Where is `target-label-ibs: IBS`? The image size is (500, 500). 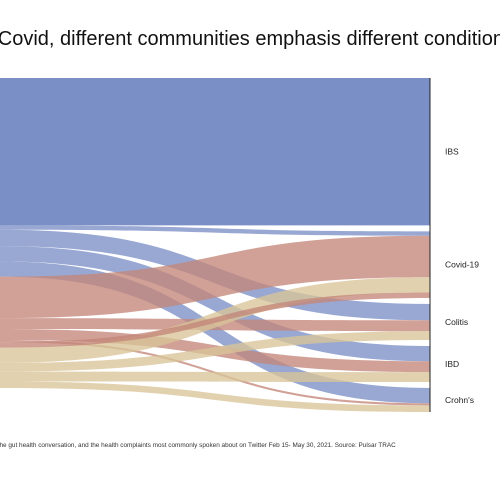
target-label-ibs: IBS is located at coordinates (452, 152).